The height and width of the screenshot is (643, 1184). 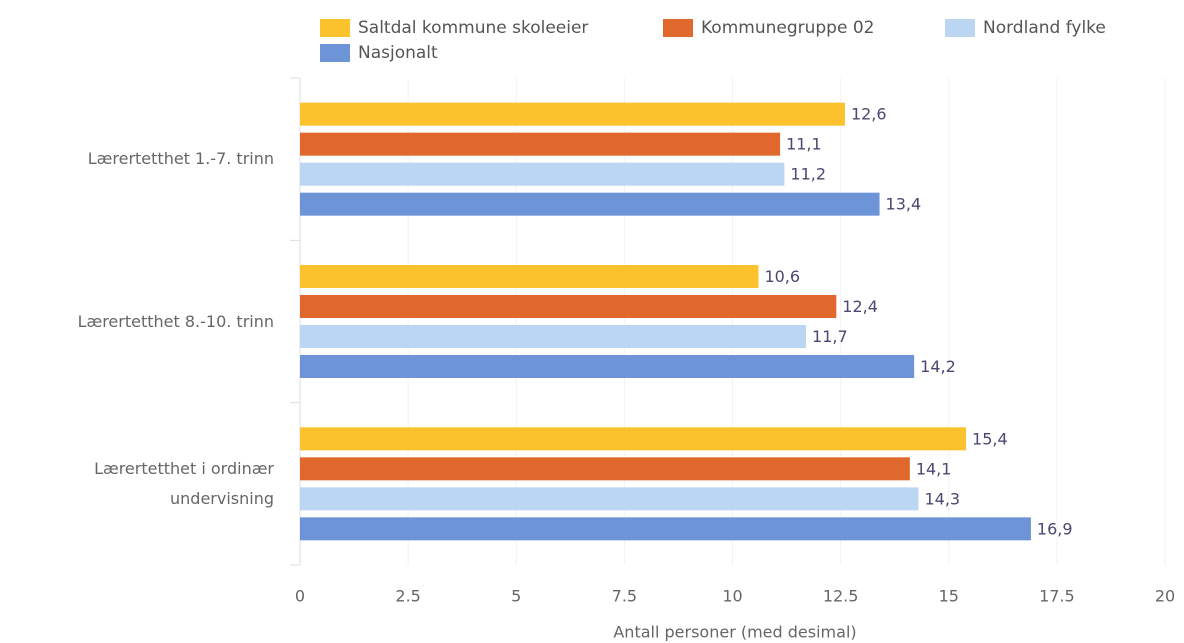 I want to click on value-label: 12,4, so click(x=860, y=306).